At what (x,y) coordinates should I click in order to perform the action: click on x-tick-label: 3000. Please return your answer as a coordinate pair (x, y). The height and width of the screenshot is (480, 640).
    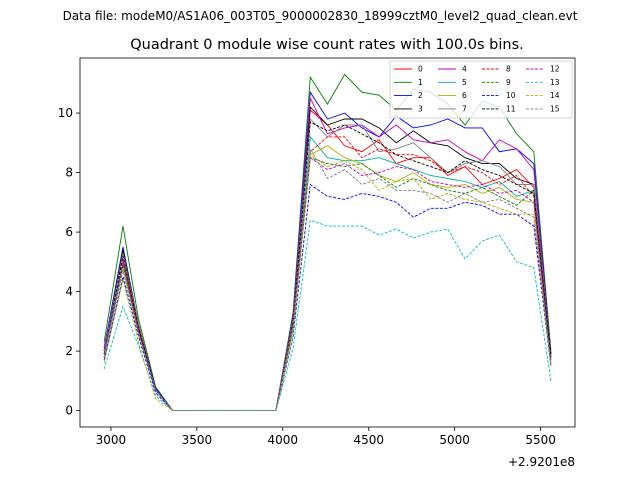
    Looking at the image, I should click on (111, 440).